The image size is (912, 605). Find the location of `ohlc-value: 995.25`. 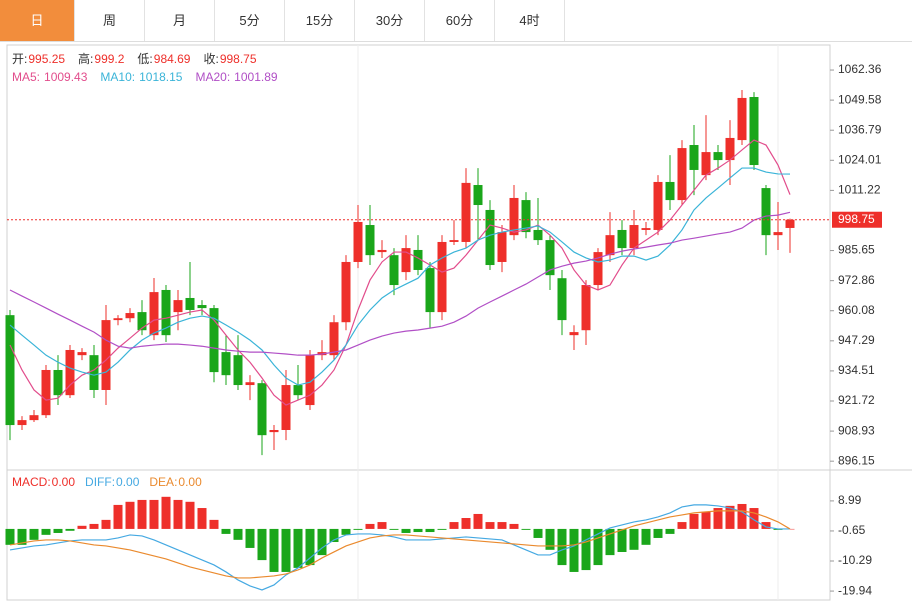

ohlc-value: 995.25 is located at coordinates (46, 59).